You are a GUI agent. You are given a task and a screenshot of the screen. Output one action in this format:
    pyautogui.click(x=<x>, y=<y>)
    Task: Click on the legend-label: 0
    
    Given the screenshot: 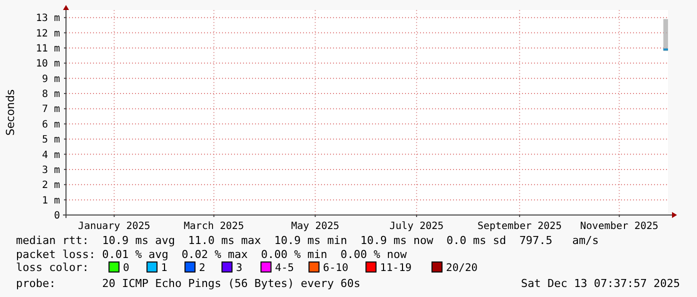 What is the action you would take?
    pyautogui.click(x=126, y=268)
    